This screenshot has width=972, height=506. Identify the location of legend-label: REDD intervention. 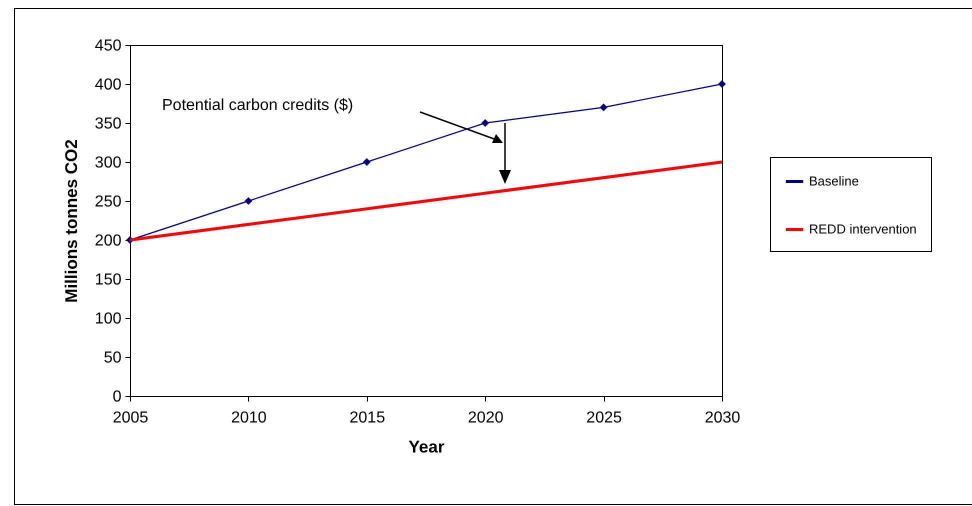
(863, 229).